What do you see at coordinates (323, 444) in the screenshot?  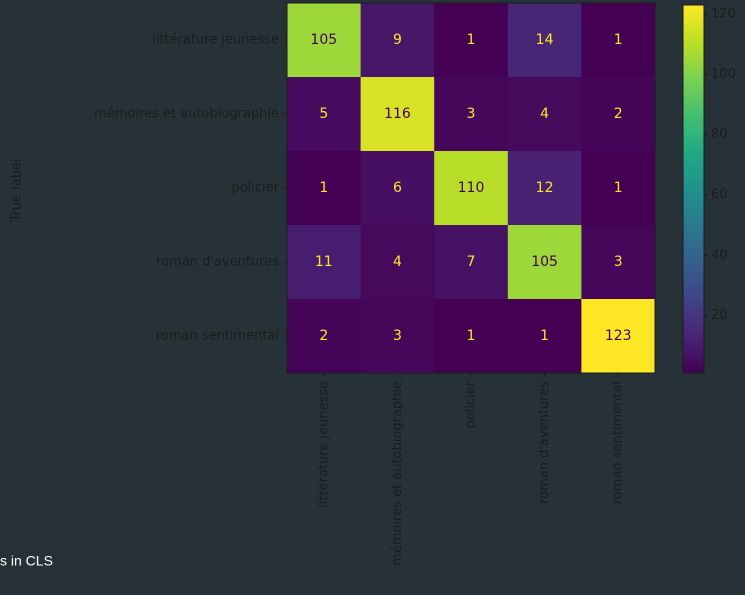 I see `x-tick-label: littérature jeunesse` at bounding box center [323, 444].